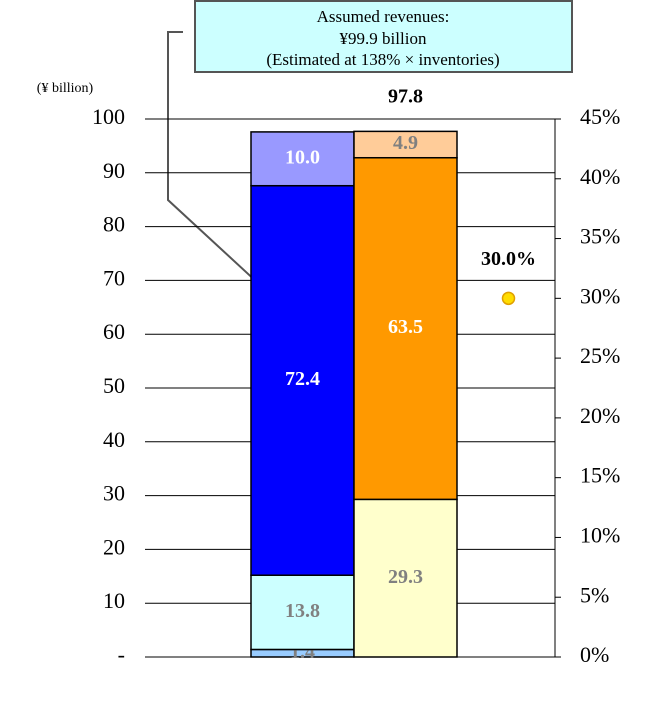 This screenshot has width=651, height=708. What do you see at coordinates (114, 224) in the screenshot?
I see `y-tick-label: 80` at bounding box center [114, 224].